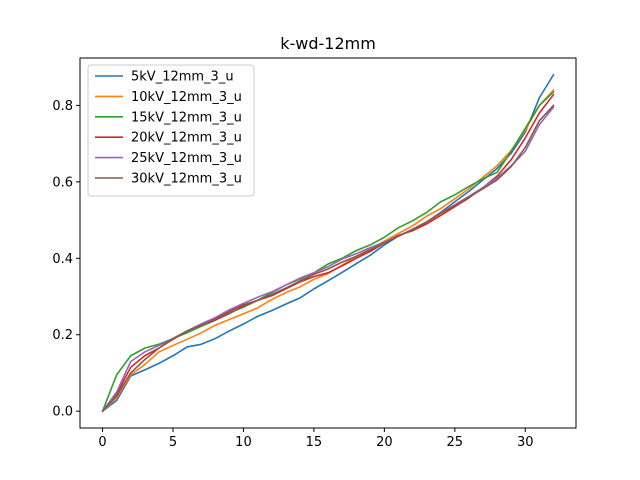 This screenshot has width=640, height=480. I want to click on y-tick-label: 0.0, so click(62, 412).